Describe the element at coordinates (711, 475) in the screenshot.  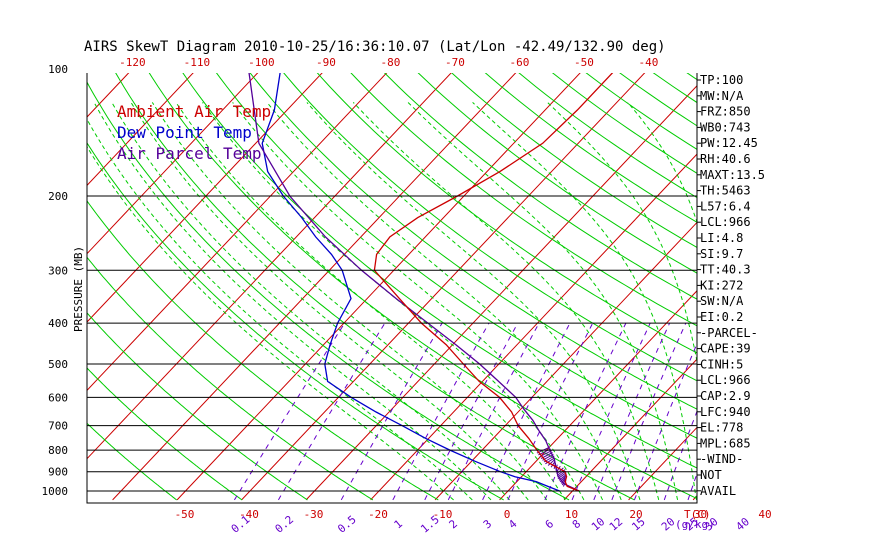
I see `index-label: NOT` at that location.